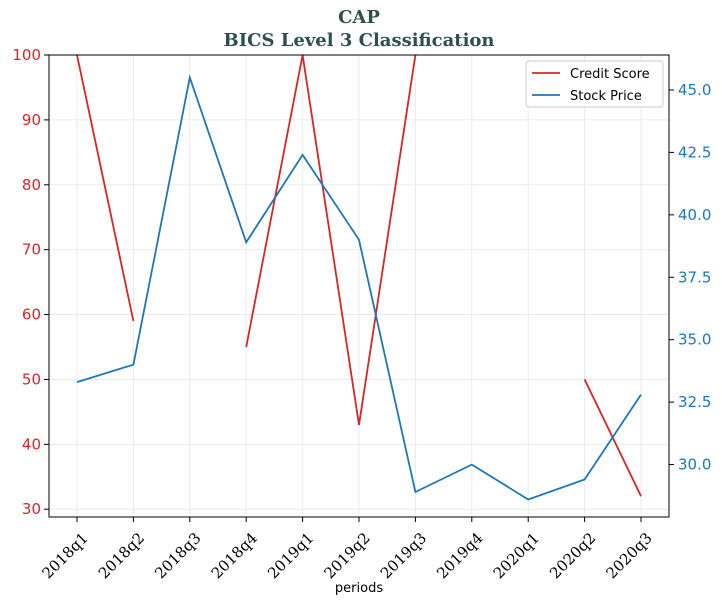  Describe the element at coordinates (516, 555) in the screenshot. I see `x-tick-label: 2020q1` at that location.